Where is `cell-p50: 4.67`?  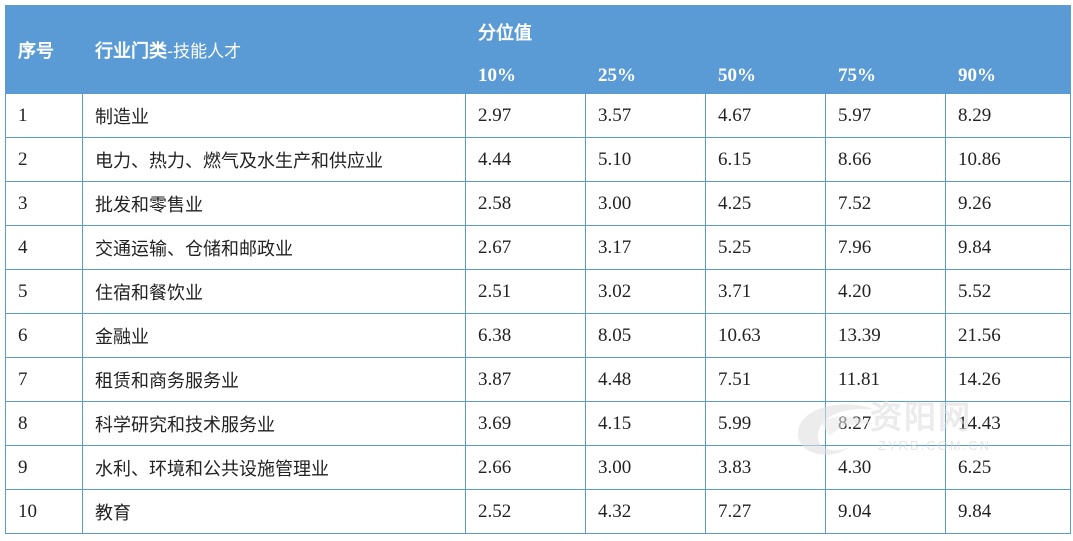
cell-p50: 4.67 is located at coordinates (765, 115).